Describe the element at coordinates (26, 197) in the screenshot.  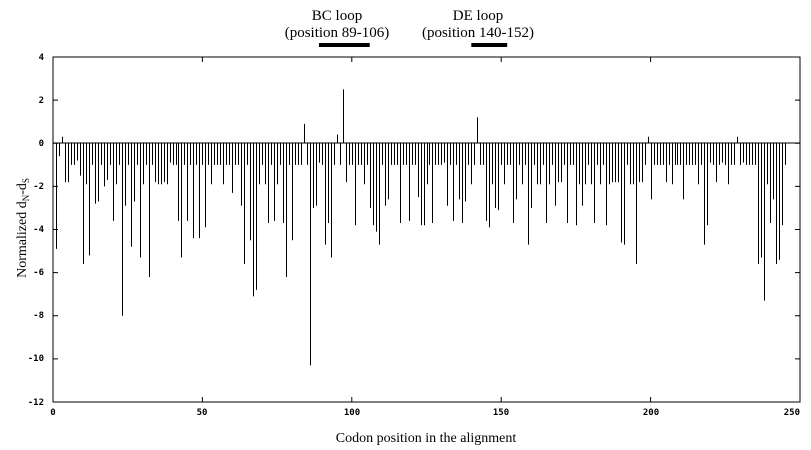
I see `y-axis-label-sub-n: N` at that location.